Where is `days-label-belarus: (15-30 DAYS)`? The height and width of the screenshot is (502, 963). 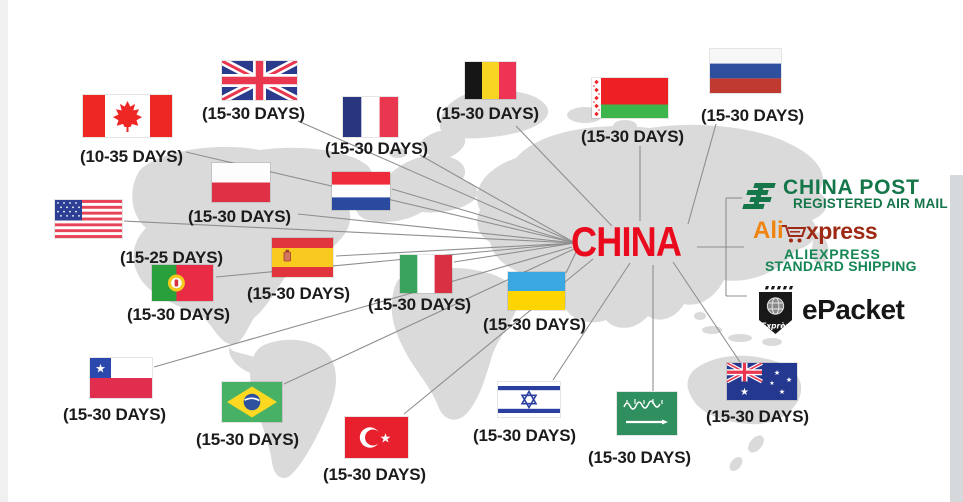 days-label-belarus: (15-30 DAYS) is located at coordinates (632, 136).